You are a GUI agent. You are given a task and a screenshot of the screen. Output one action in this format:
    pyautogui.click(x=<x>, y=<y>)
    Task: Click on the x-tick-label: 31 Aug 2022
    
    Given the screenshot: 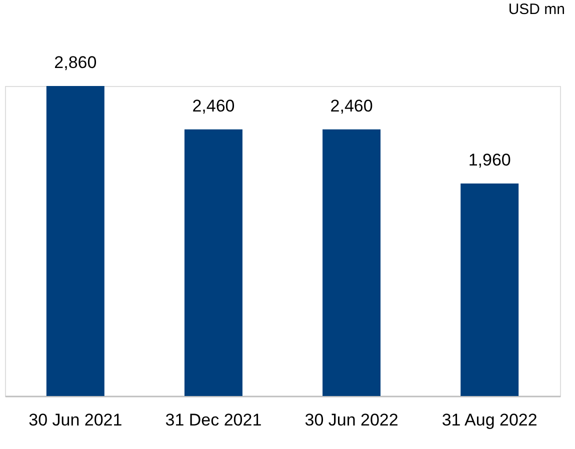 What is the action you would take?
    pyautogui.click(x=490, y=420)
    